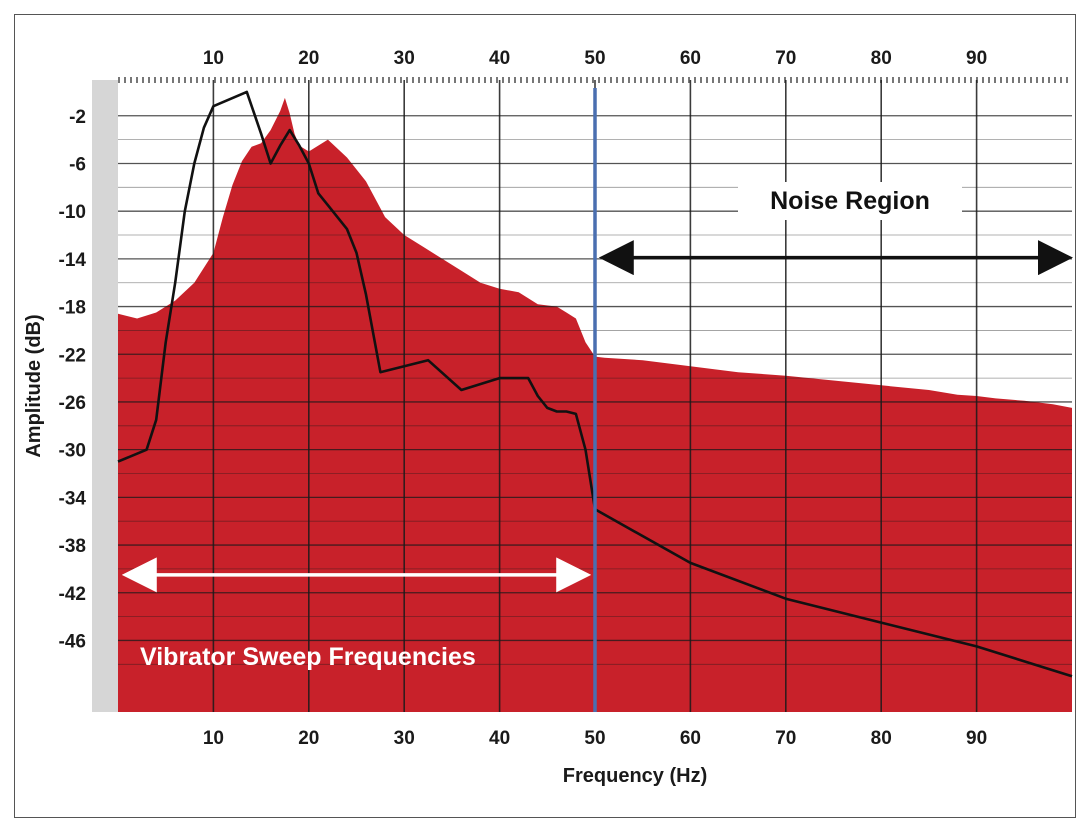 This screenshot has height=830, width=1090. Describe the element at coordinates (404, 738) in the screenshot. I see `x-tick-label-bottom: 30` at that location.